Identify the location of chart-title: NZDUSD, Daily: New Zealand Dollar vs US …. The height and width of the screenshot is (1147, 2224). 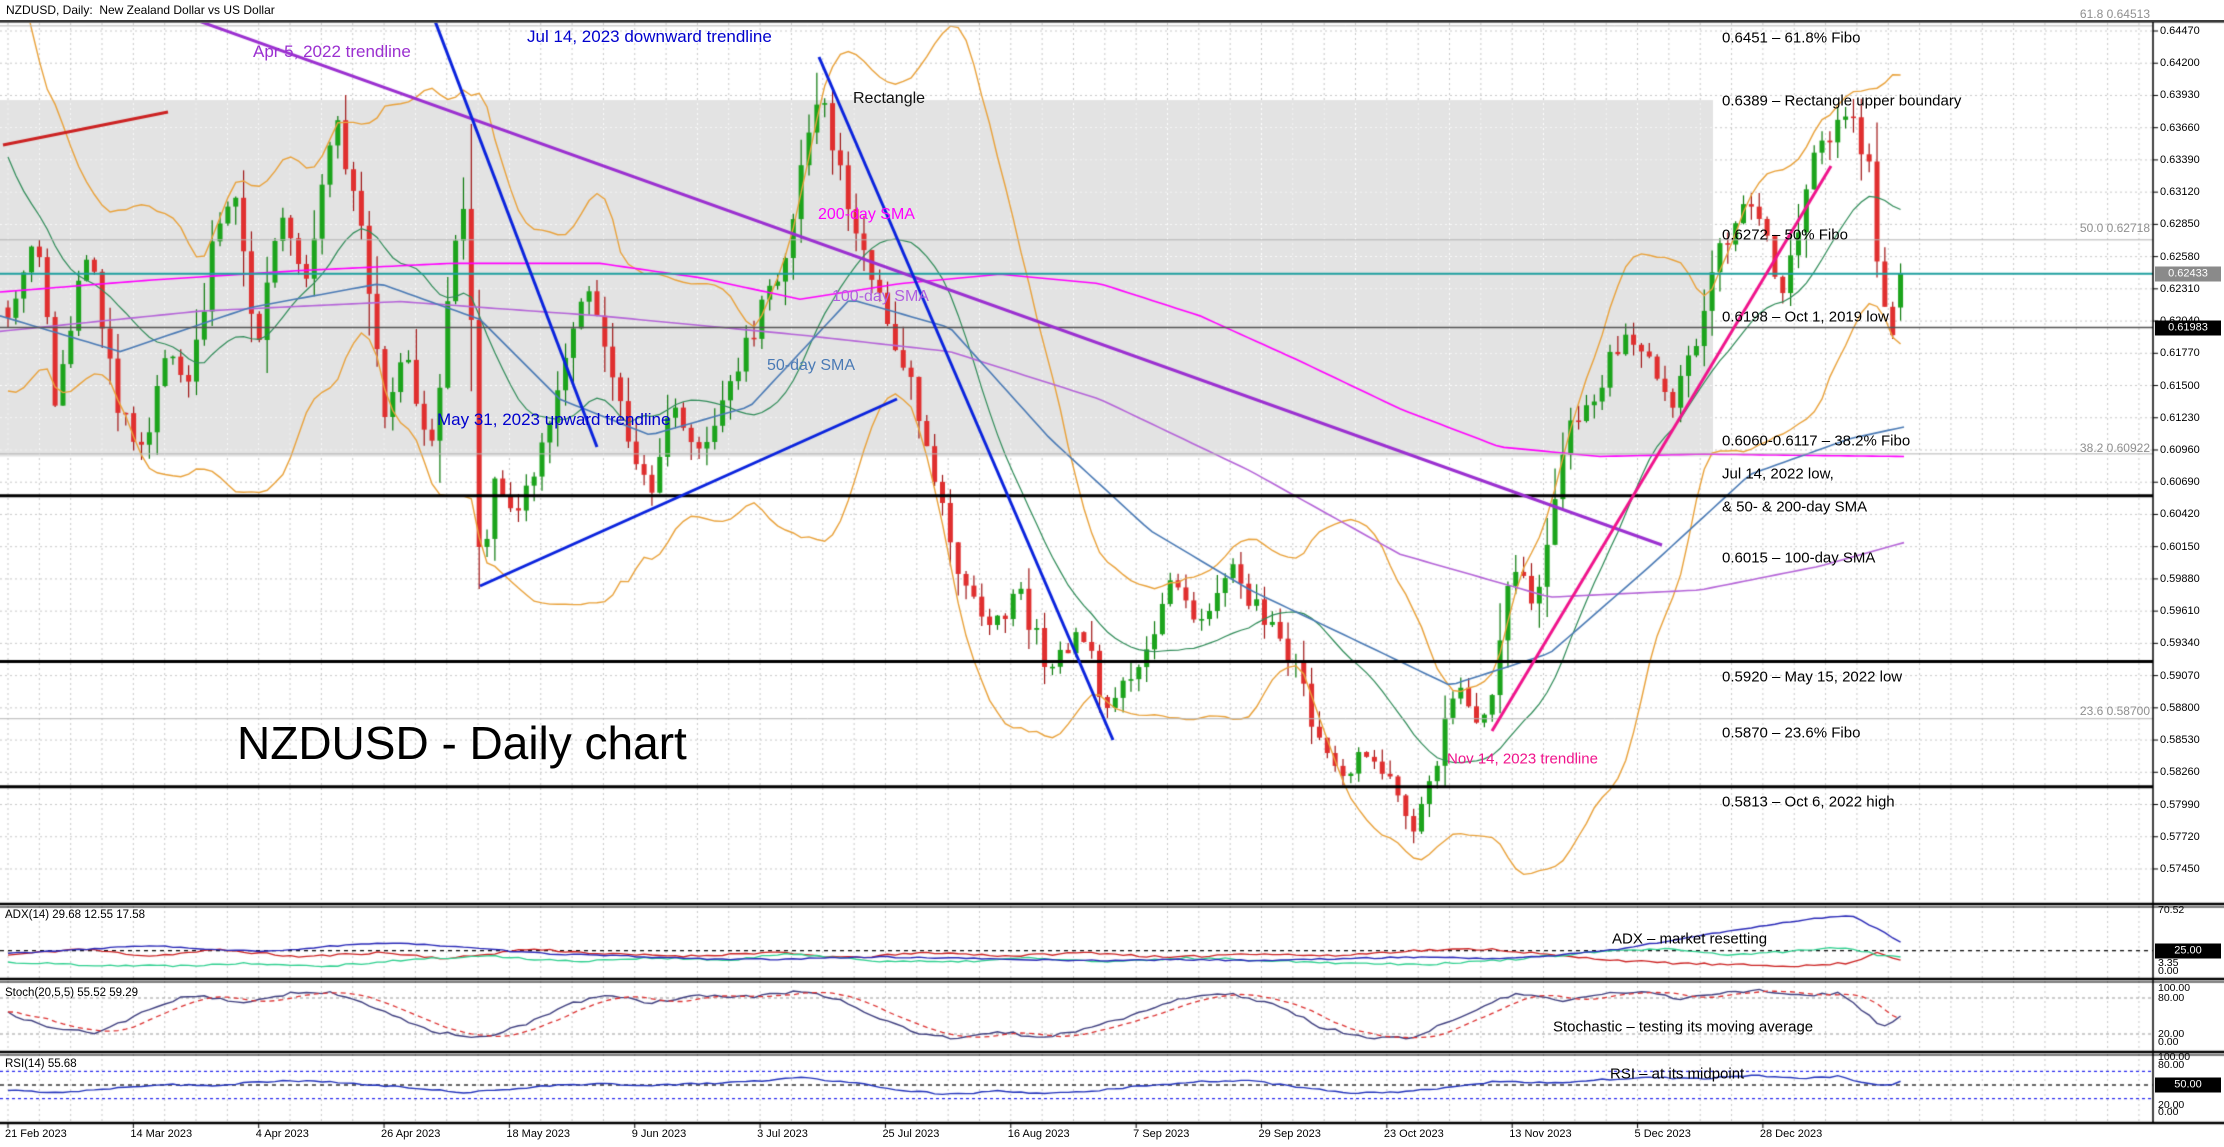
(140, 10).